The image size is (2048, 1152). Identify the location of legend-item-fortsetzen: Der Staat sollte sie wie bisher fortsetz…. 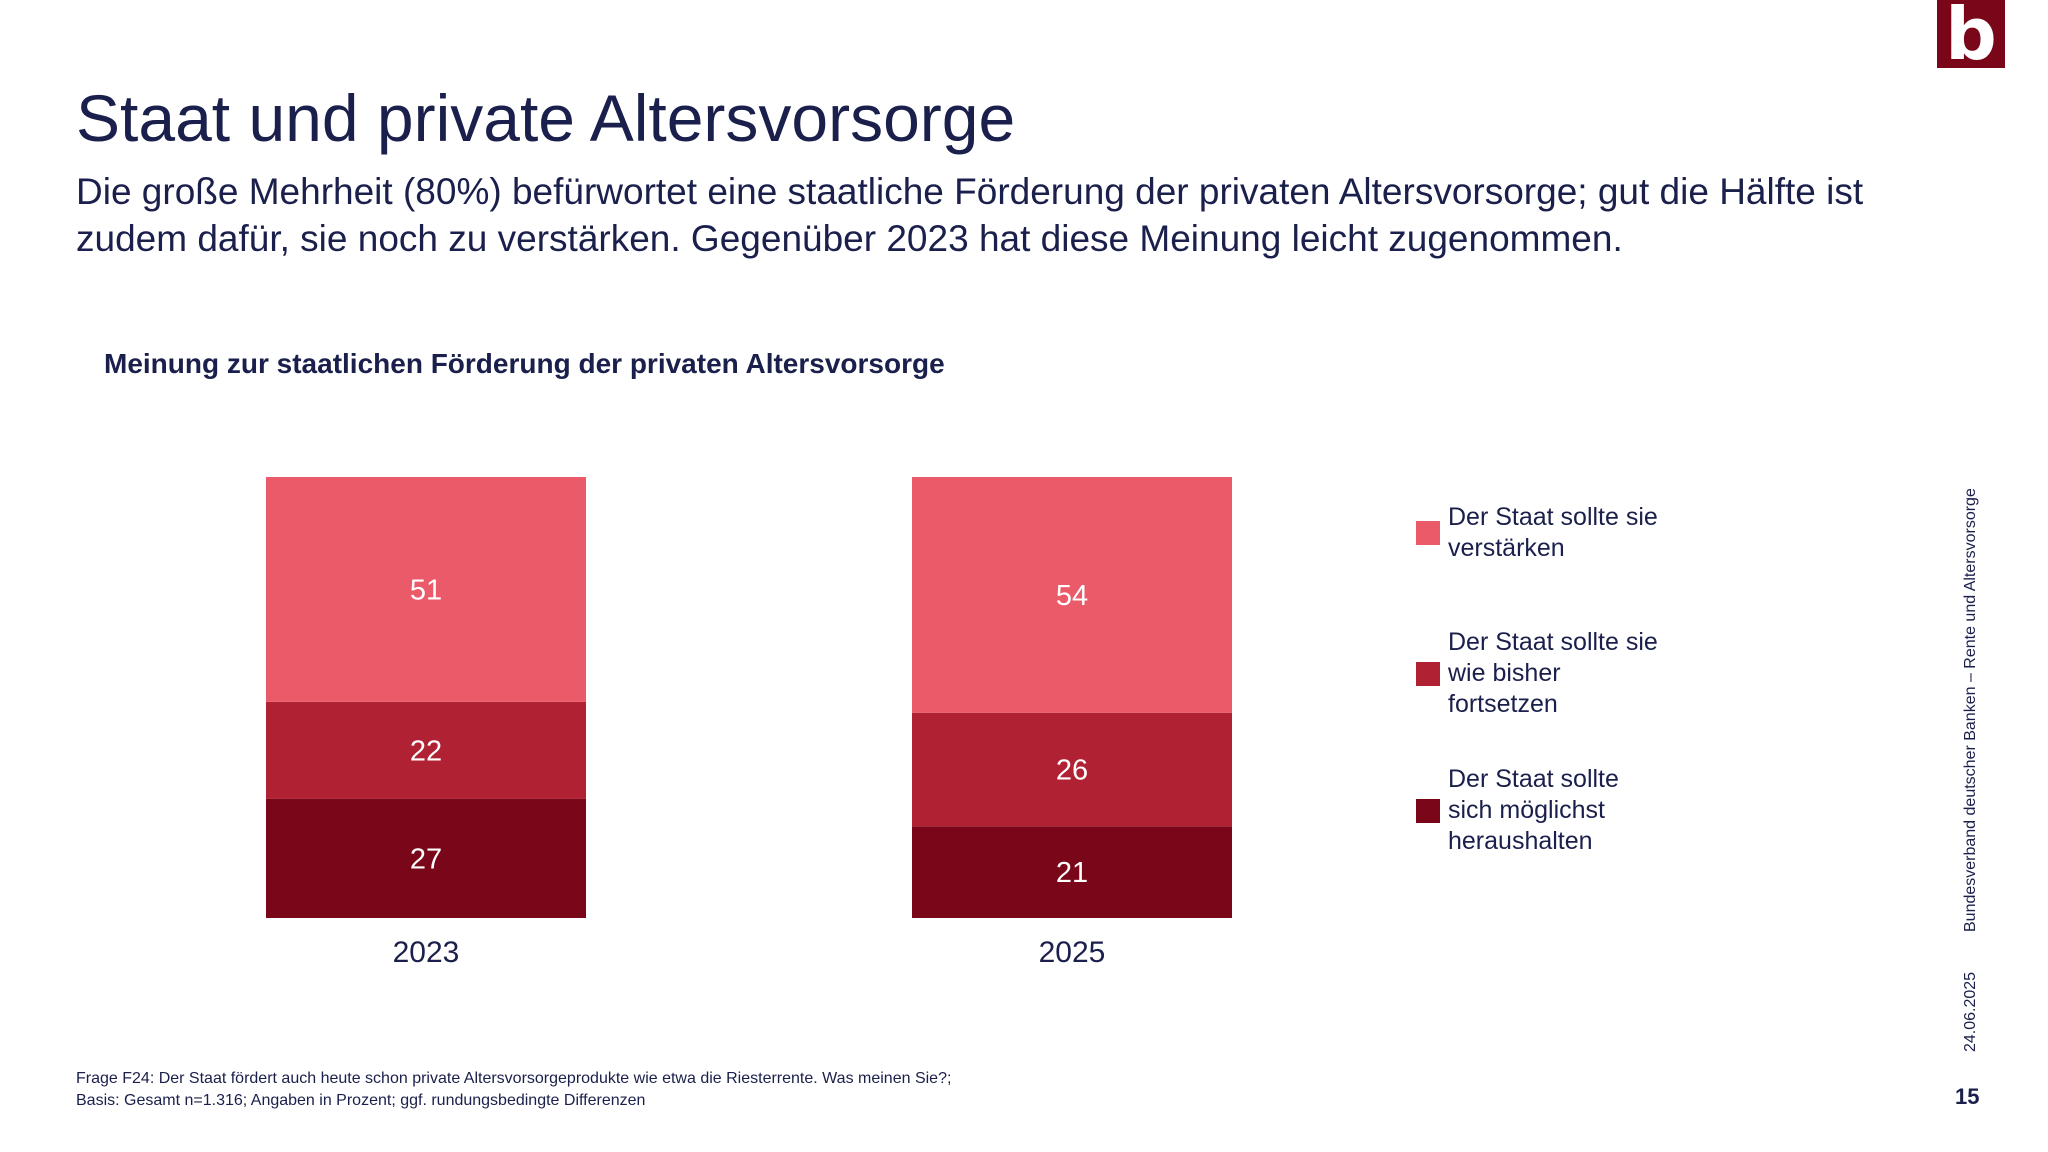
(1542, 673).